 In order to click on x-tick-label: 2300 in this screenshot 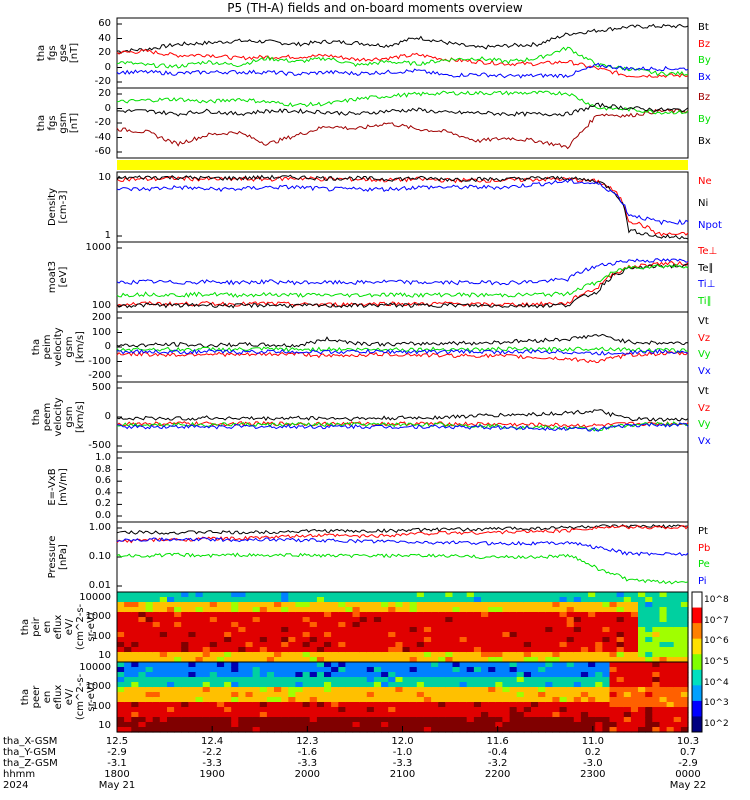, I will do `click(593, 774)`.